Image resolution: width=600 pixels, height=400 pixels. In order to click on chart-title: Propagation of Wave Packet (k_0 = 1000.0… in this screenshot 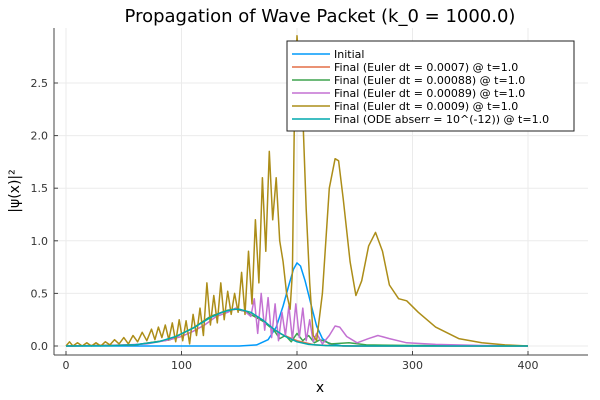, I will do `click(320, 16)`.